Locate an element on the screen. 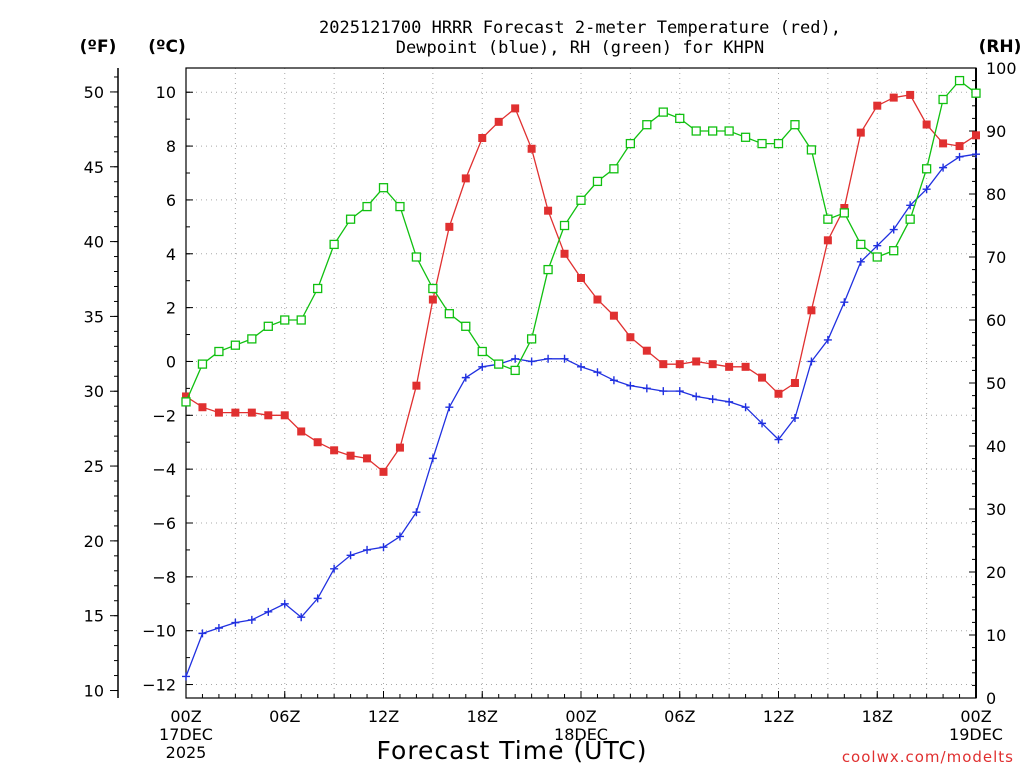 Image resolution: width=1024 pixels, height=768 pixels. rh-tick-label: 60 is located at coordinates (996, 320).